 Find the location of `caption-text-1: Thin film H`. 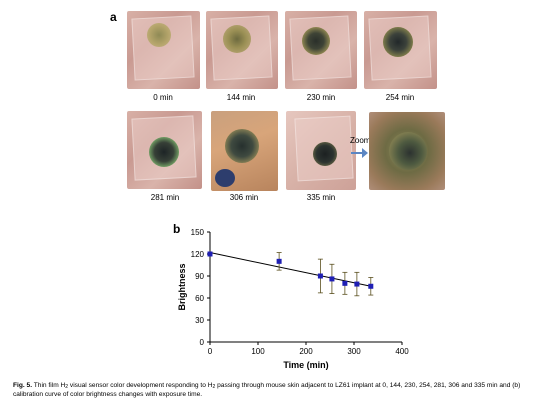

caption-text-1: Thin film H is located at coordinates (49, 385).